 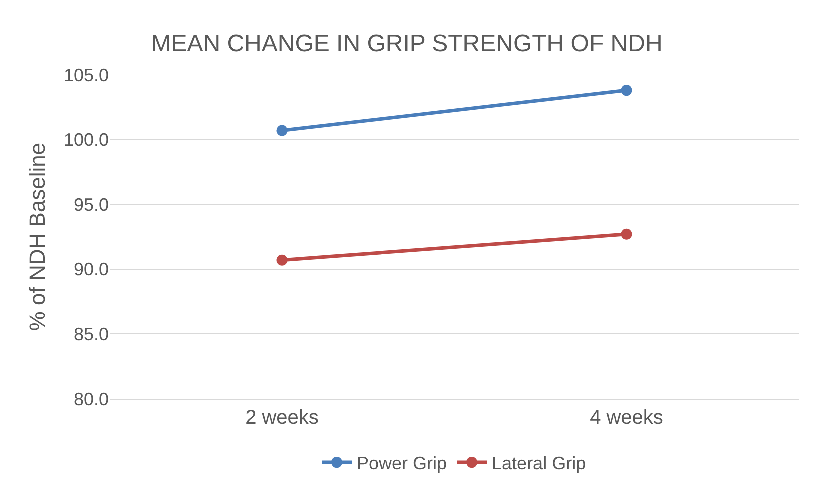 What do you see at coordinates (86, 75) in the screenshot?
I see `y-tick-label: 105.0` at bounding box center [86, 75].